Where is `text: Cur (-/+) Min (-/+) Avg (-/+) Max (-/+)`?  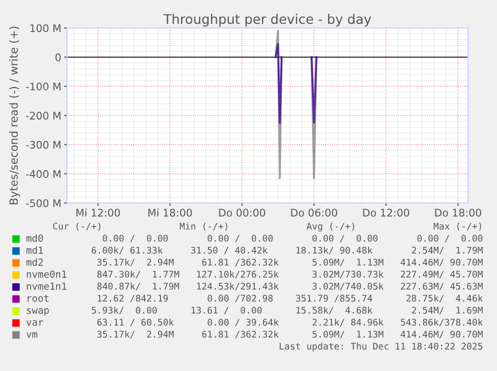 text: Cur (-/+) Min (-/+) Avg (-/+) Max (-/+) is located at coordinates (267, 227).